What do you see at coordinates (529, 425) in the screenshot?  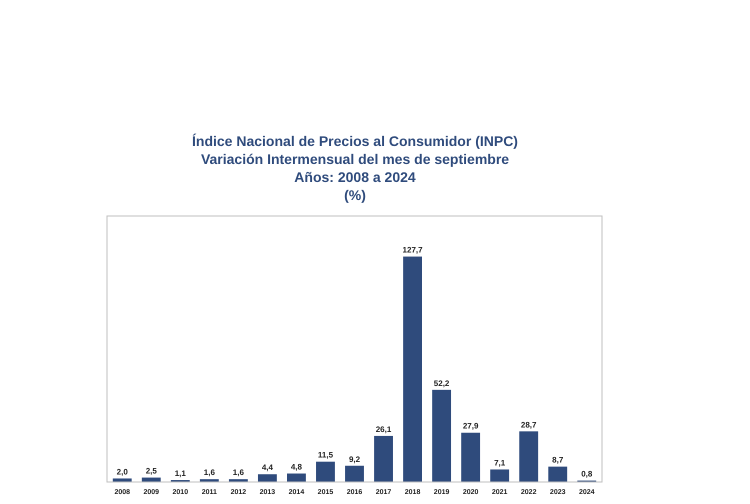 I see `data-label: 28,7` at bounding box center [529, 425].